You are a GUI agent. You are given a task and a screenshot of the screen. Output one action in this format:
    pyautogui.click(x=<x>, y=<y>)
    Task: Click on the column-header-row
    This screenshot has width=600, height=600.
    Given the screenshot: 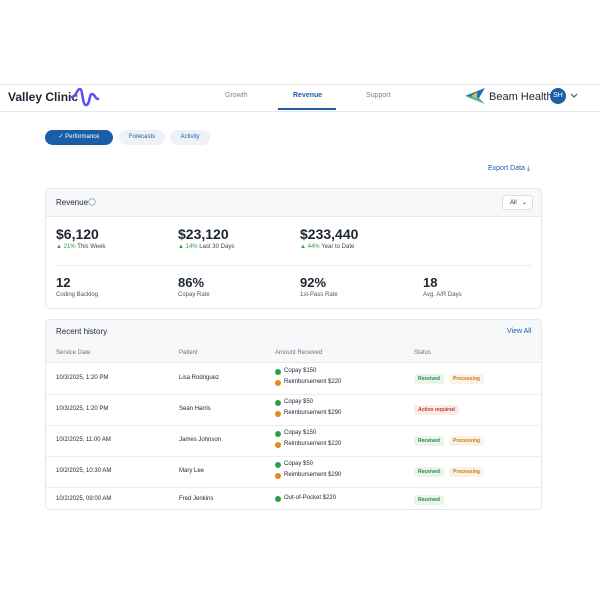 What is the action you would take?
    pyautogui.click(x=293, y=353)
    